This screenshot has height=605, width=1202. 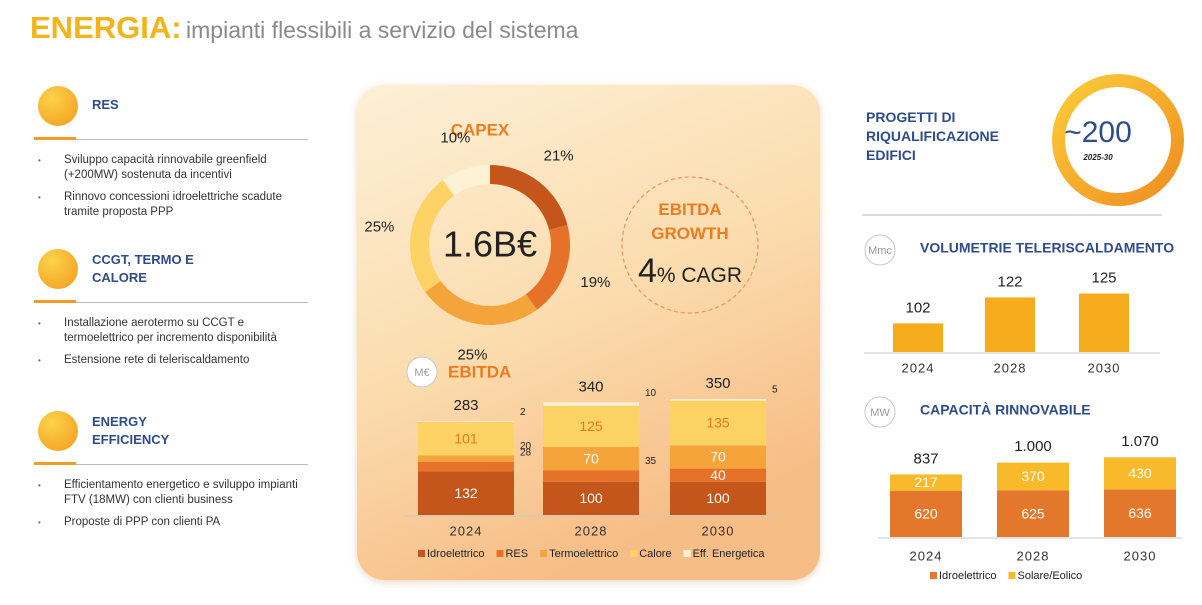 What do you see at coordinates (170, 360) in the screenshot?
I see `bullet: Estensione rete di teleriscaldamento` at bounding box center [170, 360].